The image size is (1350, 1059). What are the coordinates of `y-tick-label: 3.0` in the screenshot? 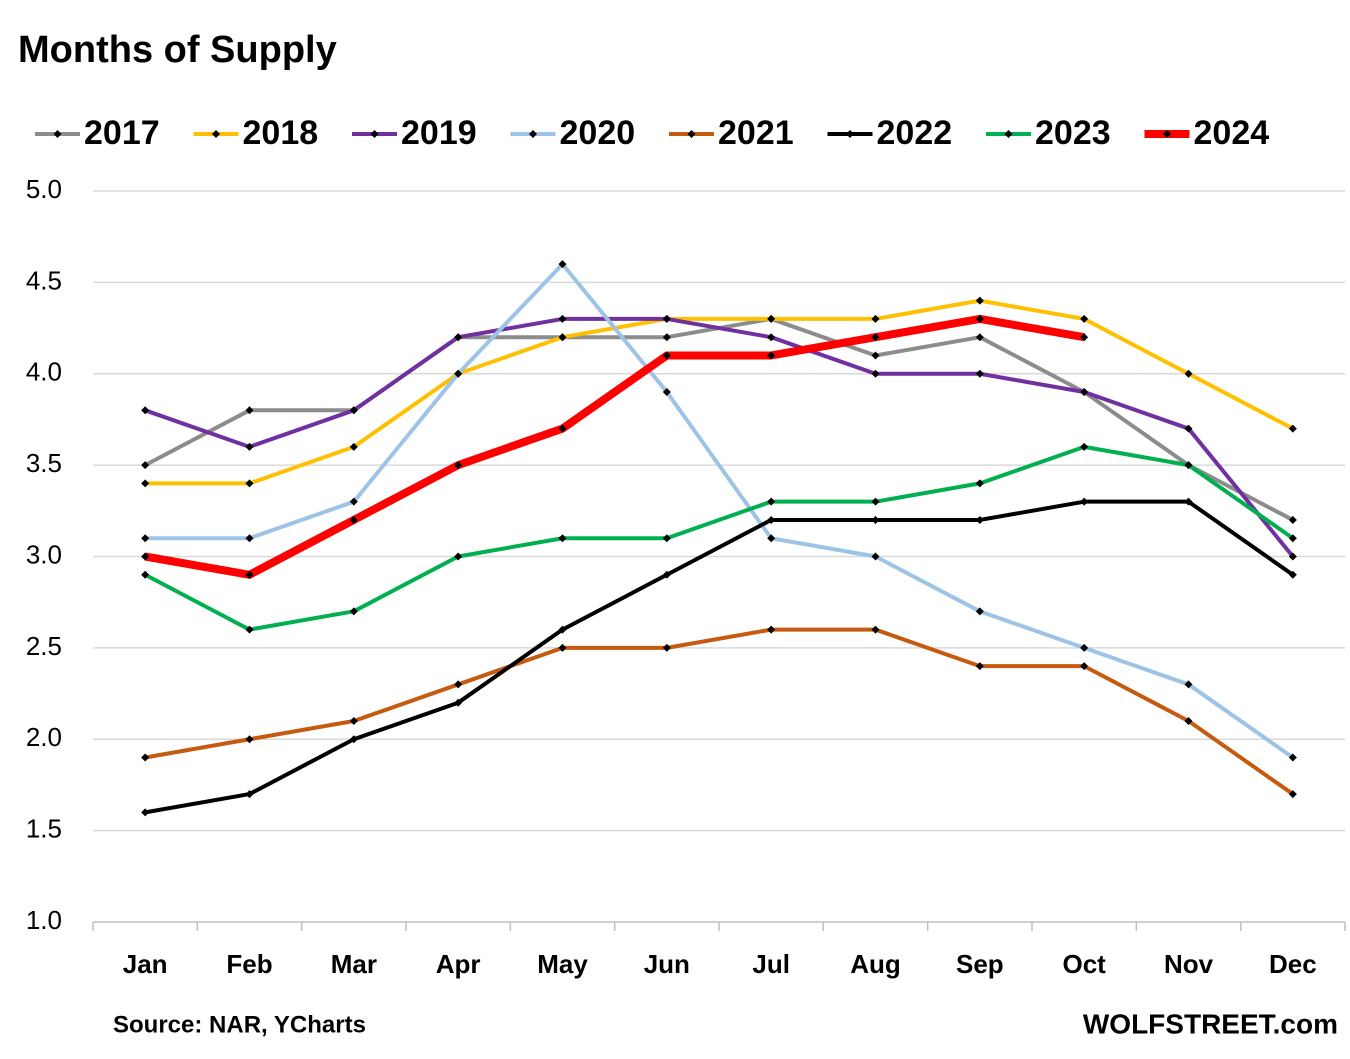 It's located at (44, 554).